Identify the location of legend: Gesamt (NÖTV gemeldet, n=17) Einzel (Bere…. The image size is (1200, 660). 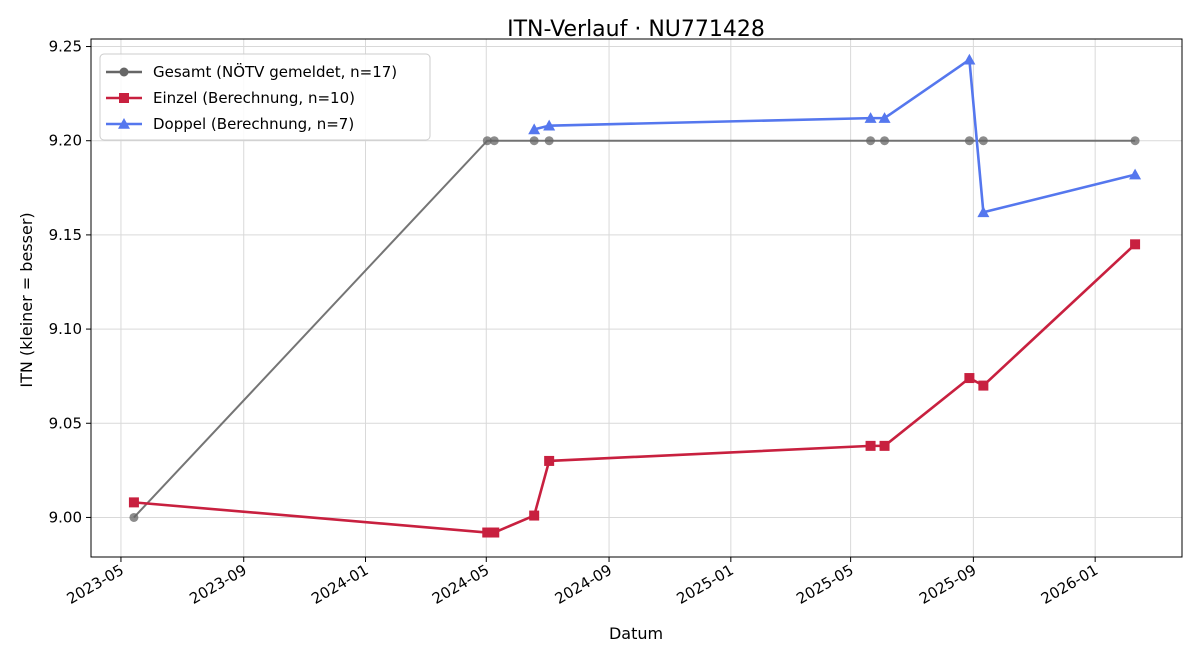
(265, 97).